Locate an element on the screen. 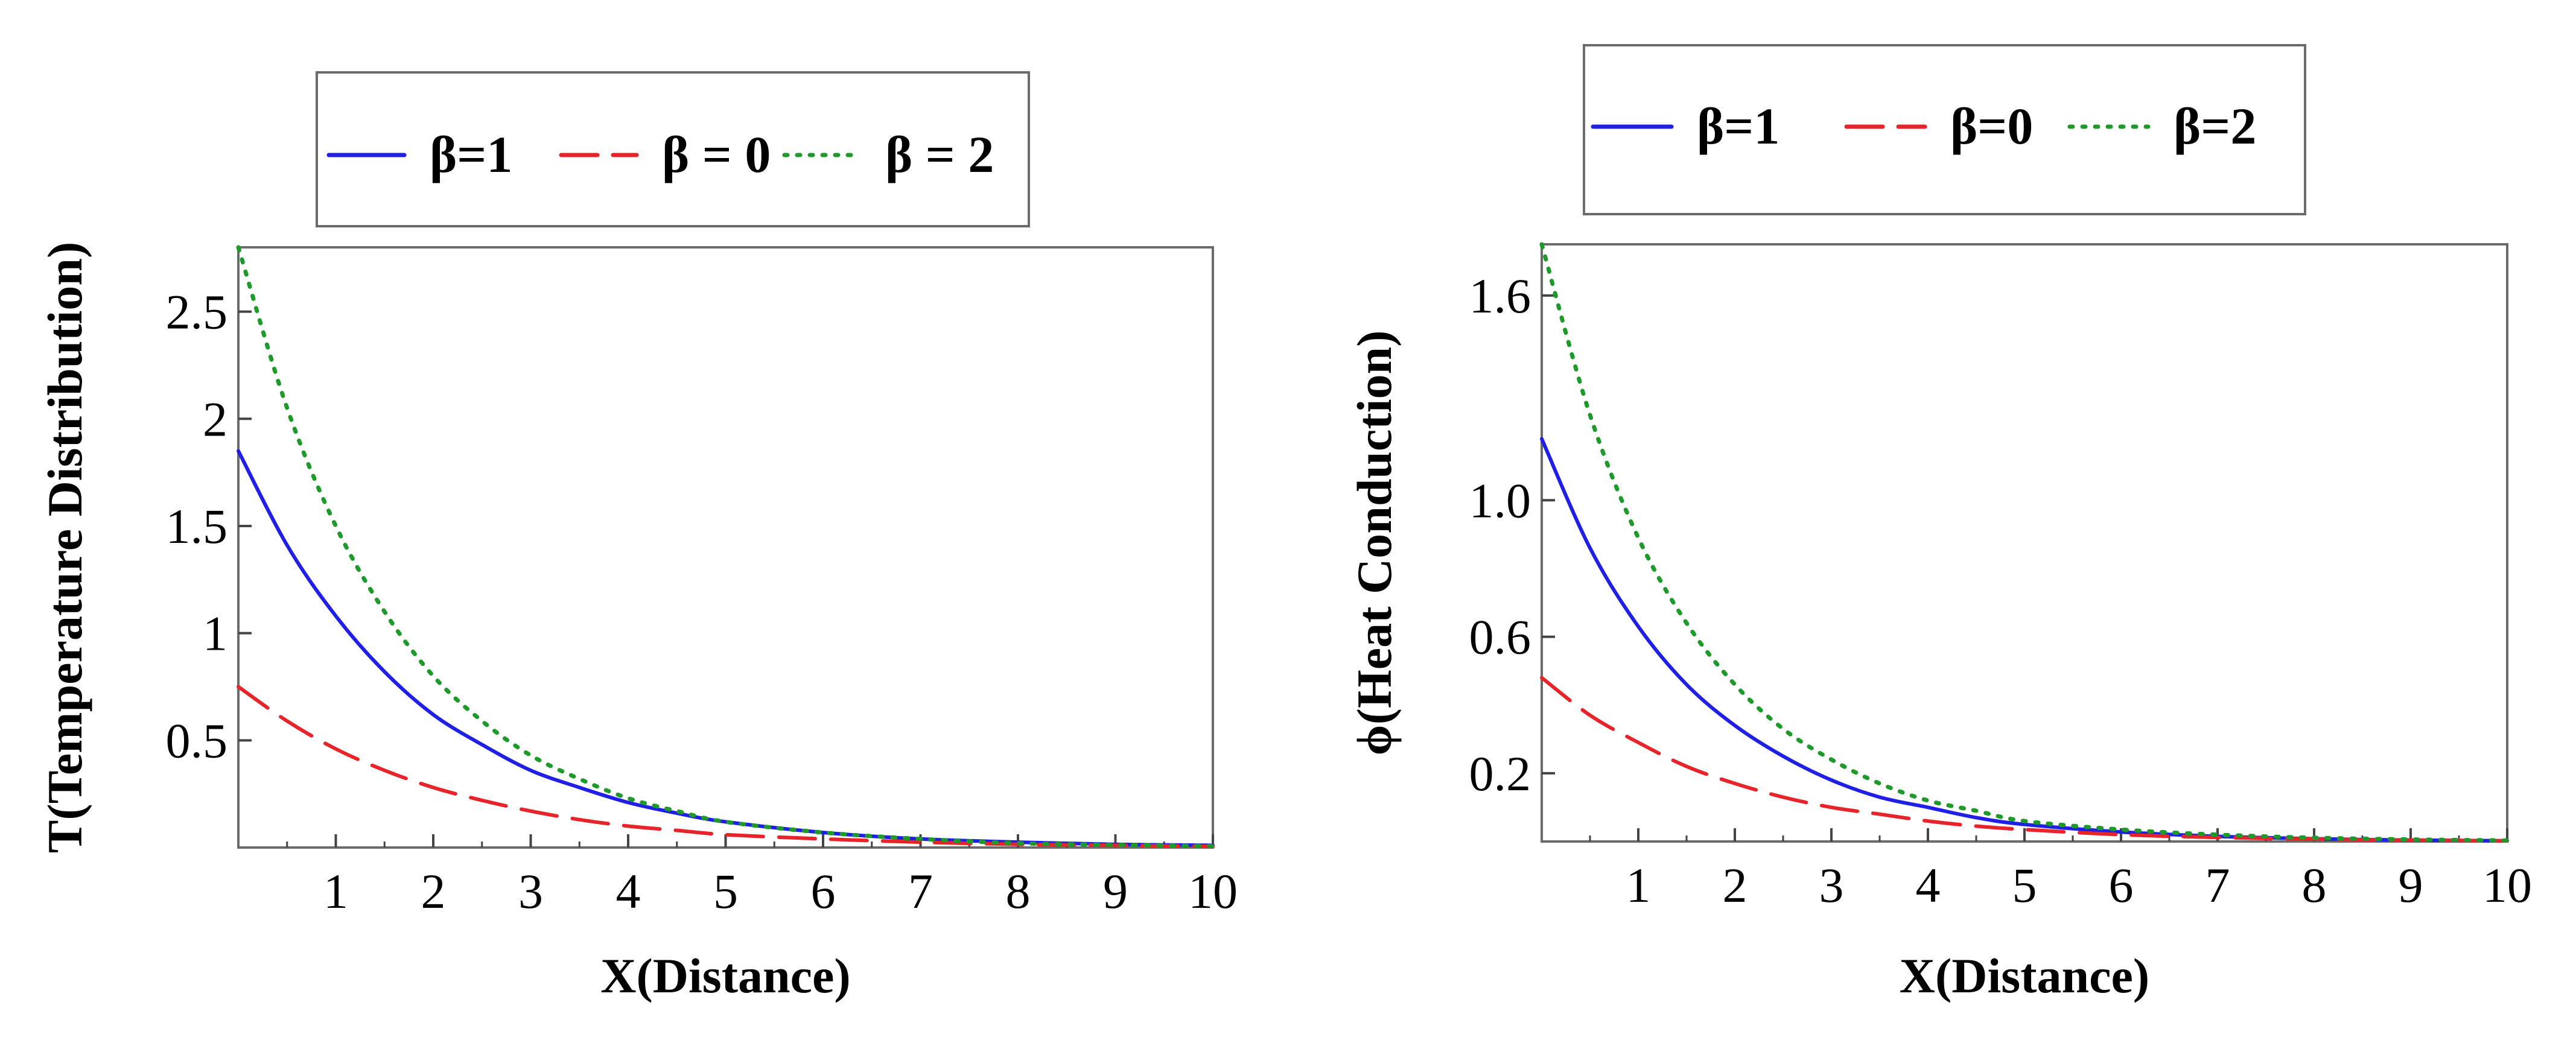 This screenshot has width=2576, height=1049. legend: β=1 β=0 β=2 is located at coordinates (1944, 129).